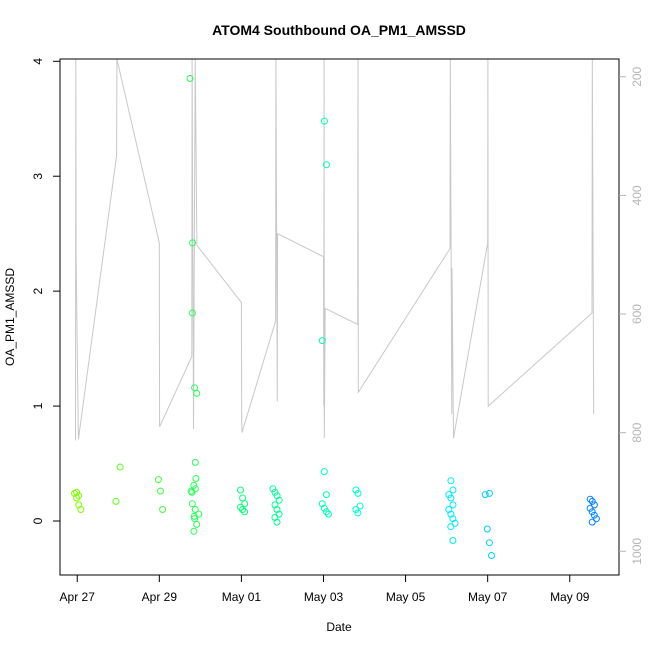  I want to click on y-right-tick-label: 1000, so click(637, 551).